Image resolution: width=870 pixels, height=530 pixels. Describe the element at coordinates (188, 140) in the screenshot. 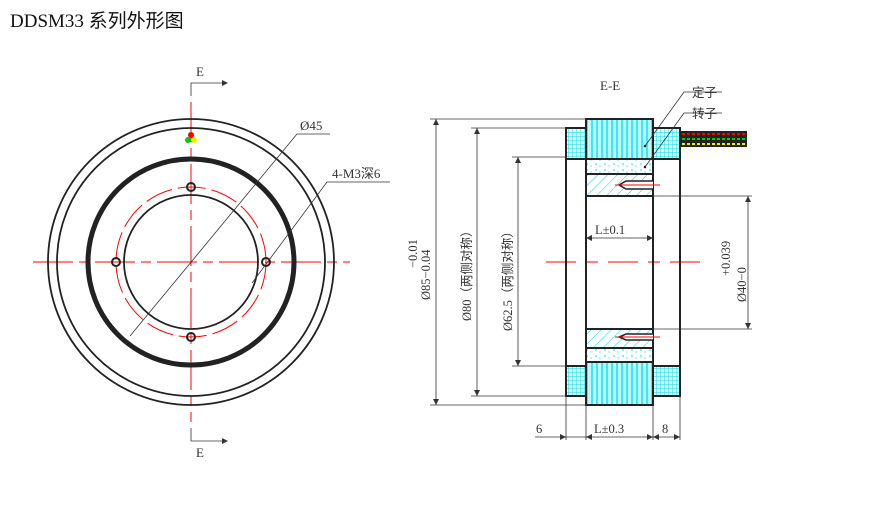

I see `wire-dot-green` at that location.